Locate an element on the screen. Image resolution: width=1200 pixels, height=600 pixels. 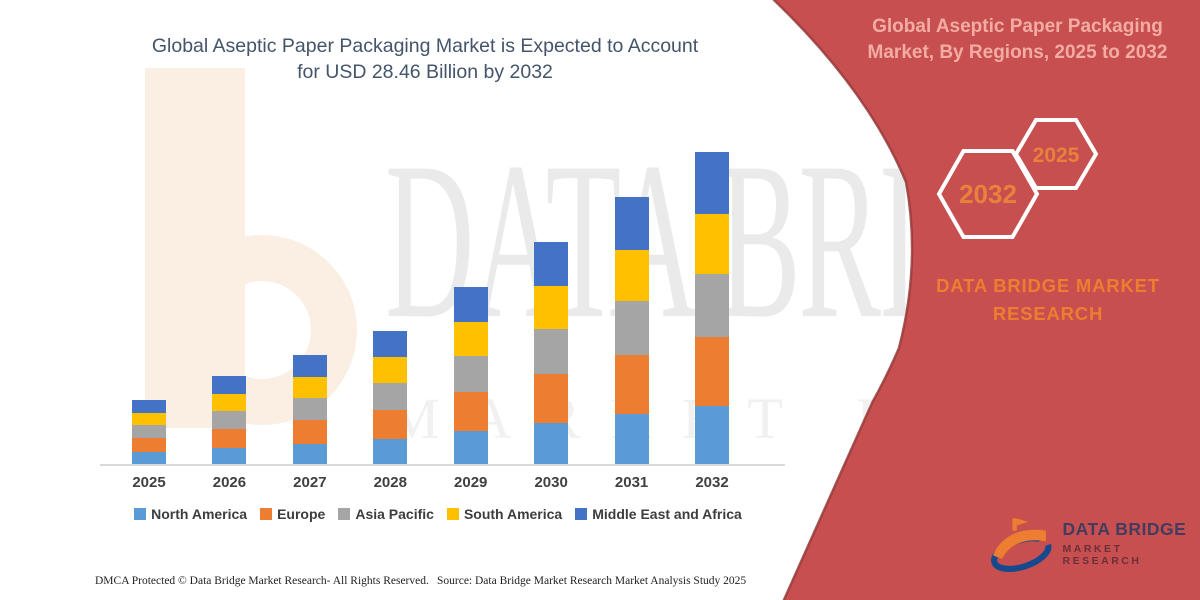
brand-wordmark: DATA BRIDGE MARKET RESEARCH is located at coordinates (1048, 299).